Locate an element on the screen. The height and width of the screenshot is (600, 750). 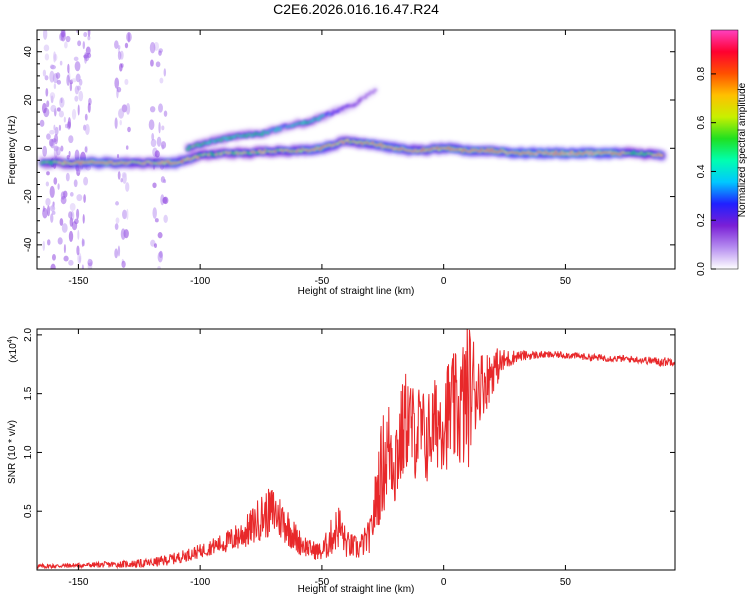
y-tick-label: 0.5 is located at coordinates (28, 511).